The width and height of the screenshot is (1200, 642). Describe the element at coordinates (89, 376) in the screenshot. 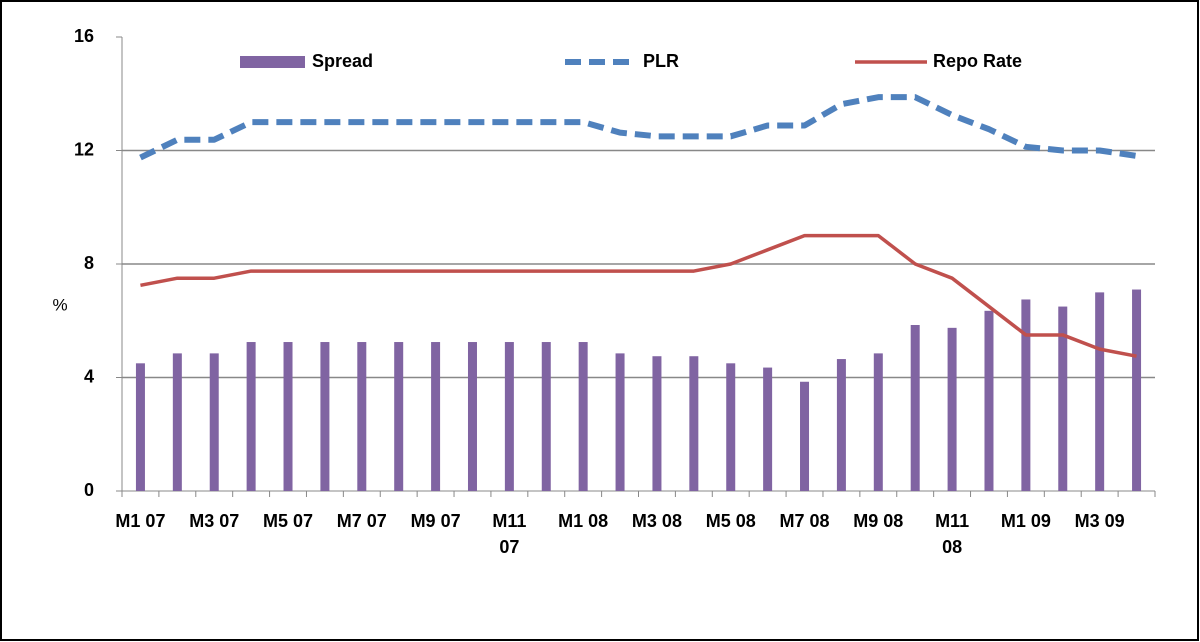

I see `y-tick-label: 4` at that location.